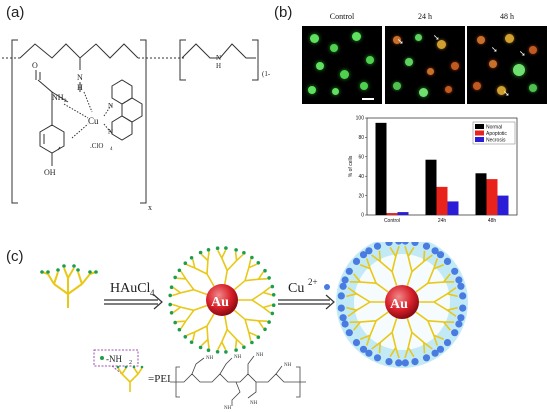 The image size is (550, 412). What do you see at coordinates (481, 194) in the screenshot?
I see `bar-normal-48h` at bounding box center [481, 194].